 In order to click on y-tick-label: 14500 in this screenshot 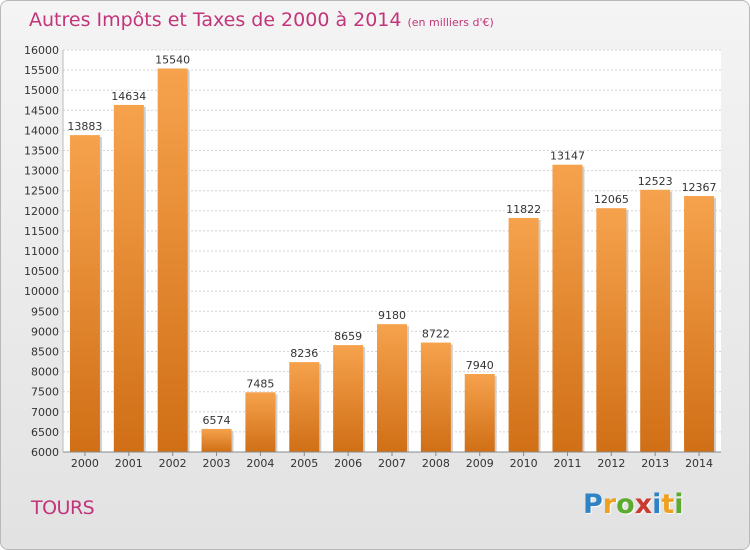, I will do `click(41, 110)`.